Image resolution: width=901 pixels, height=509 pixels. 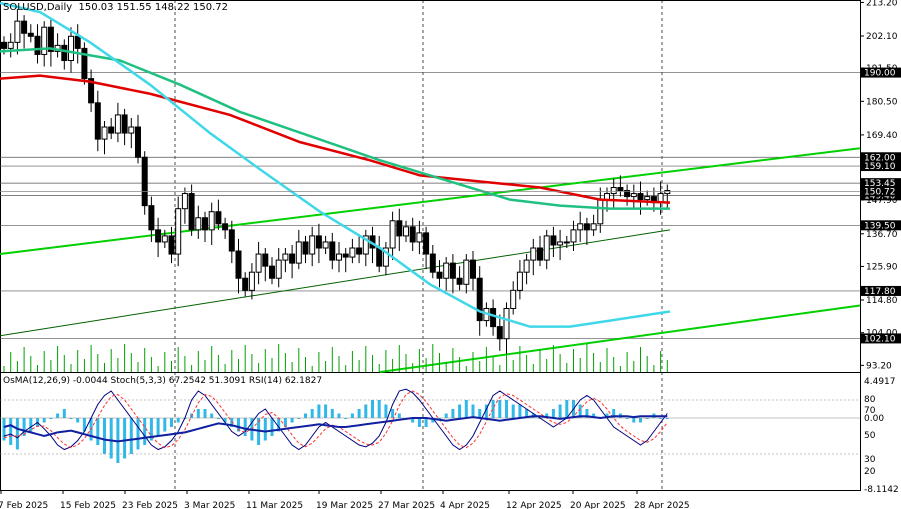 I want to click on sub-tick-label: 20, so click(x=870, y=472).